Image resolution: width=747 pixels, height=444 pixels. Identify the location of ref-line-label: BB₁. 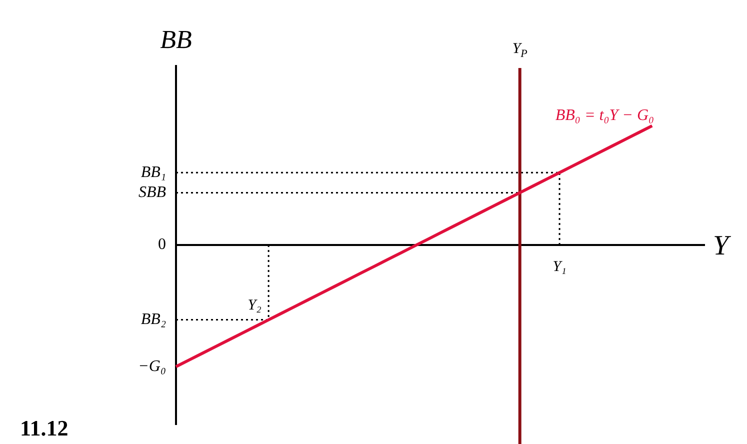
(153, 172).